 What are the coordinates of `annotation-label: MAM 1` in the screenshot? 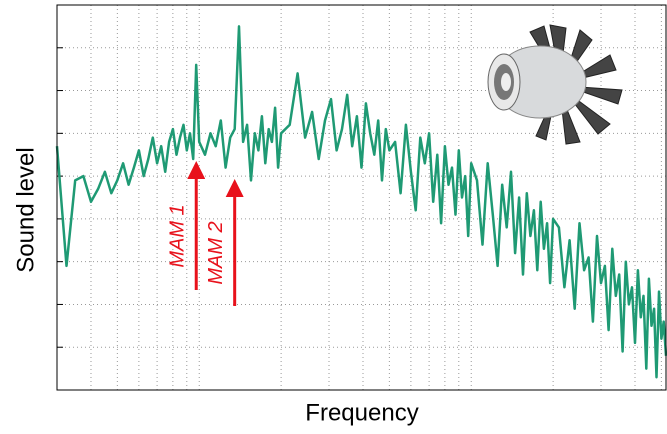 It's located at (178, 235).